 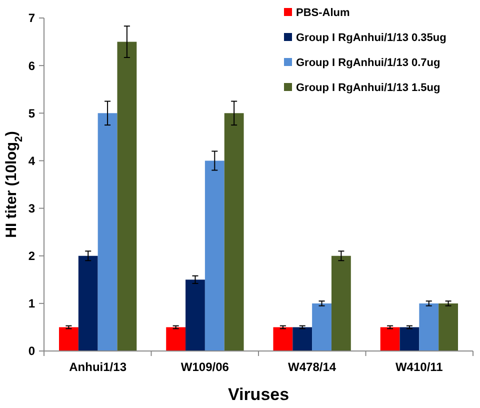 I want to click on x-tick-label: W410/11, so click(x=419, y=367).